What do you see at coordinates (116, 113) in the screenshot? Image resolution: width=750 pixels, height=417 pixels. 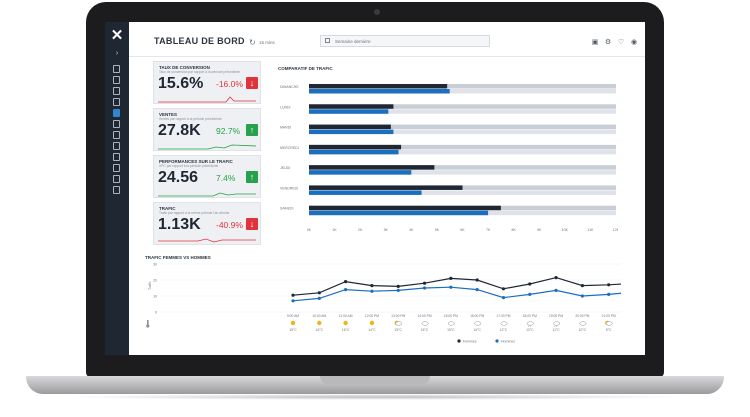 I see `sidebar-item-chart-icon` at bounding box center [116, 113].